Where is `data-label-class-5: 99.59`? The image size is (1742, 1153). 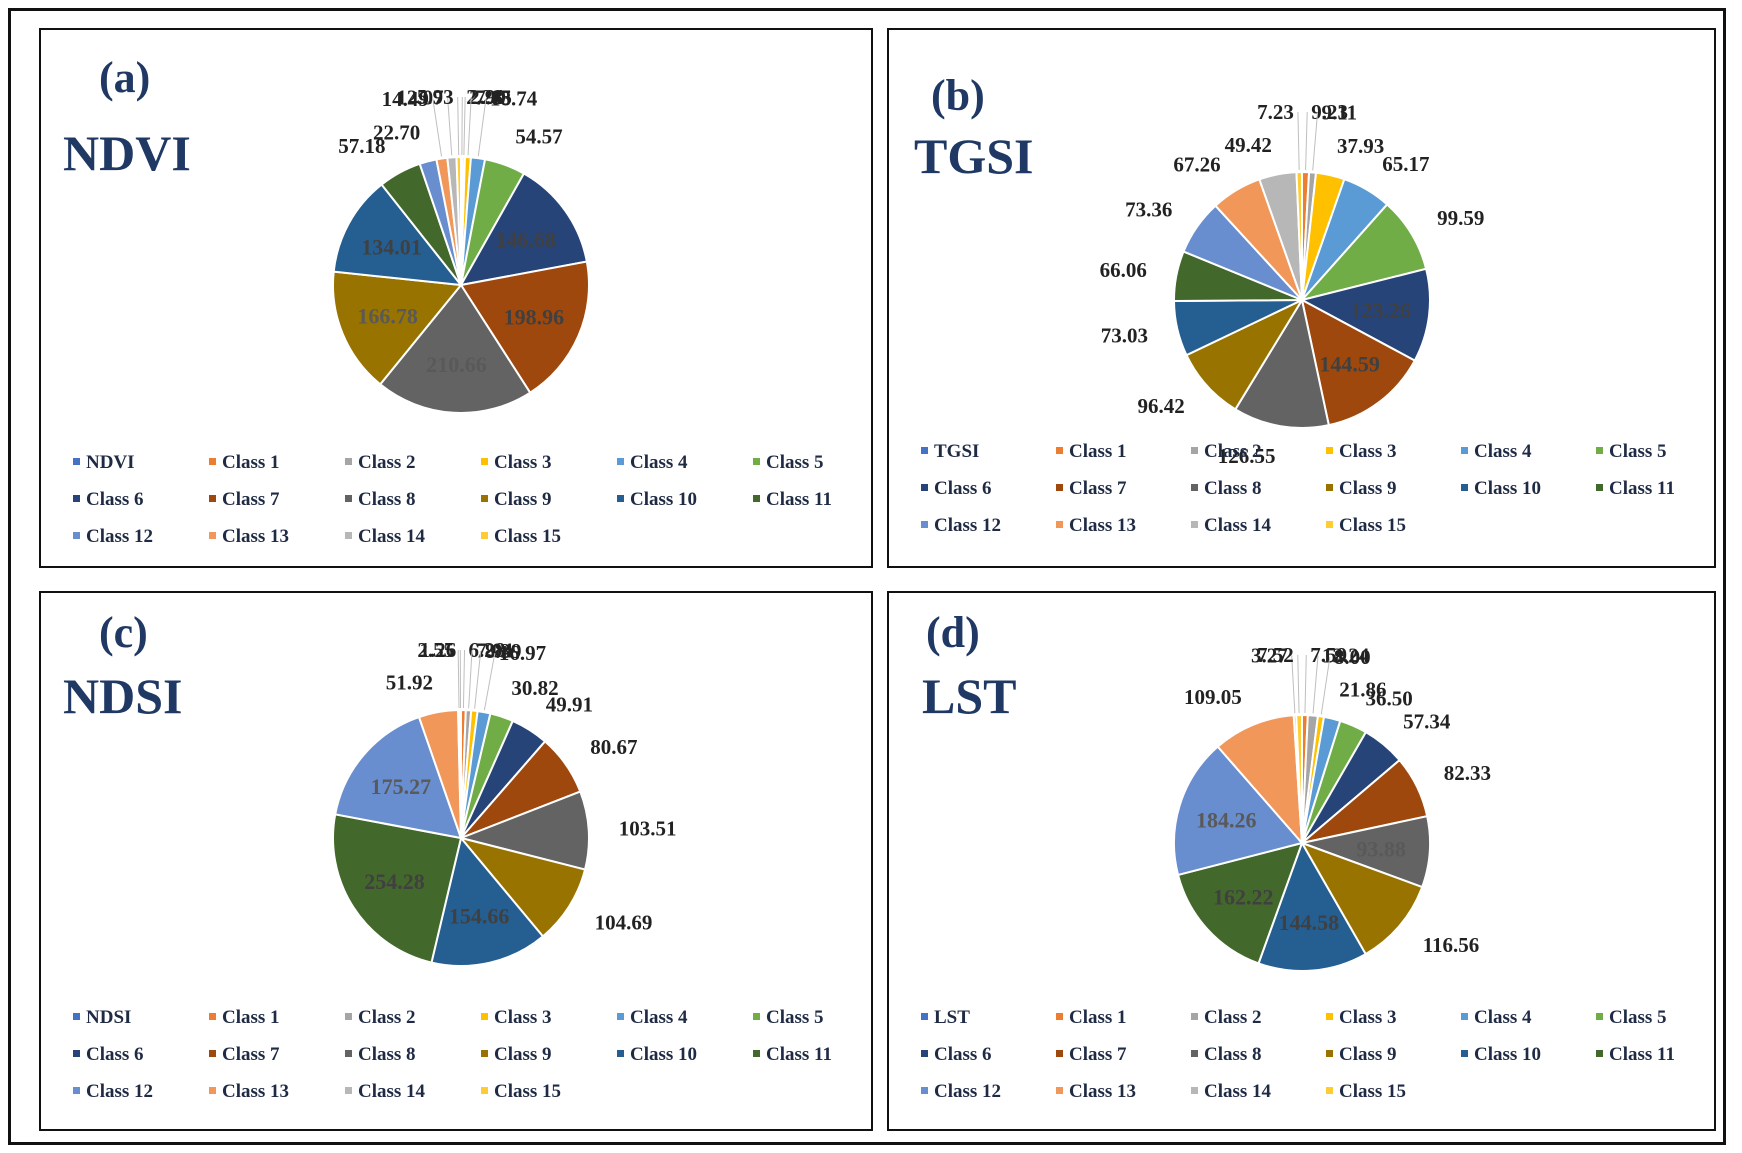 data-label-class-5: 99.59 is located at coordinates (1460, 218).